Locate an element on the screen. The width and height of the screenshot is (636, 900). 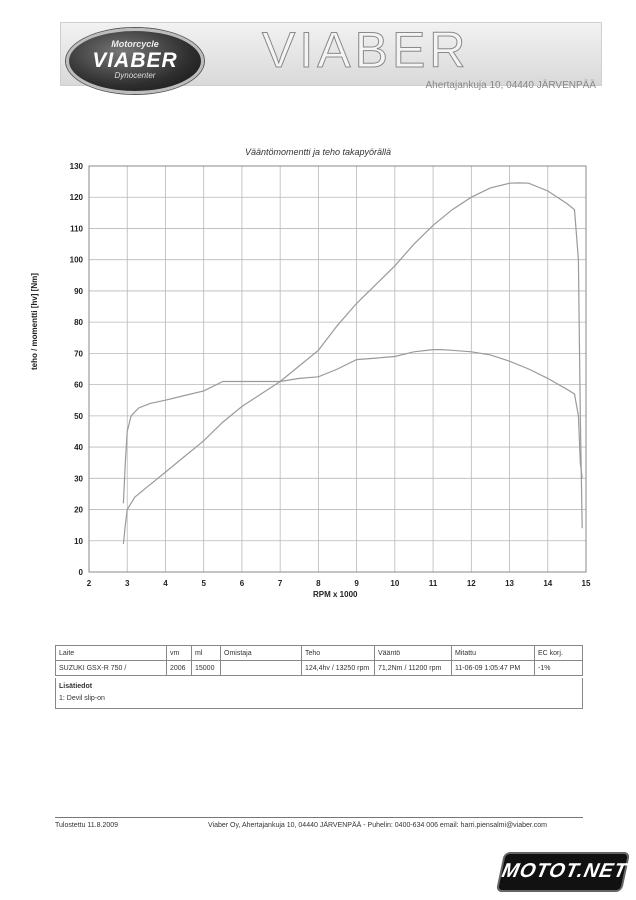
y-tick-label: 0 is located at coordinates (81, 572).